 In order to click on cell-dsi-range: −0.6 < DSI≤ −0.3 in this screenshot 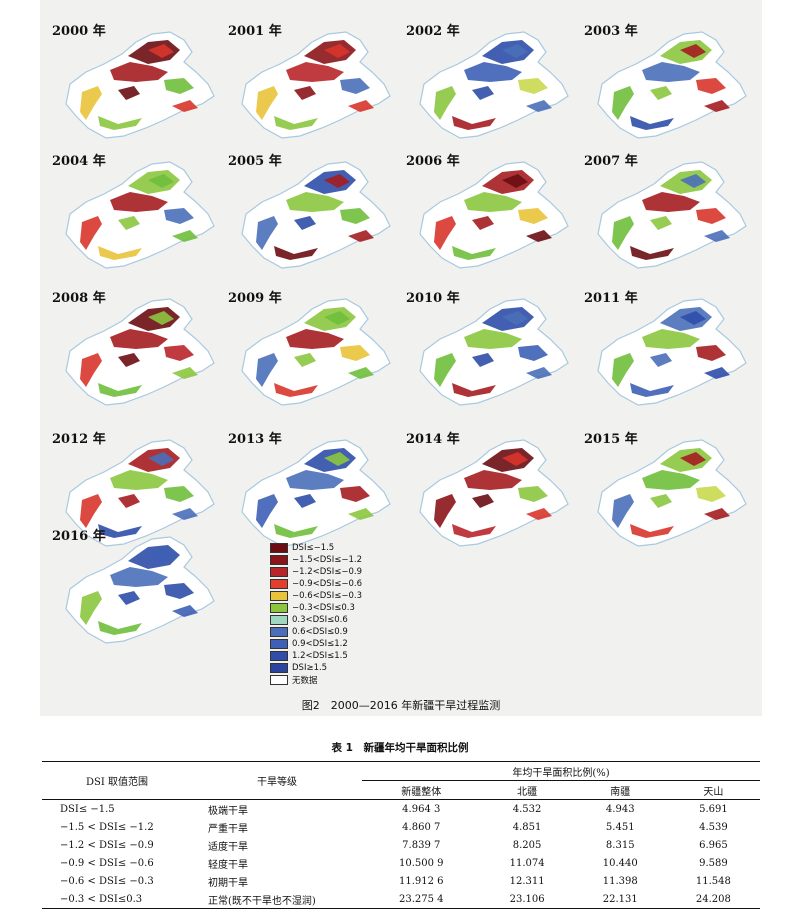, I will do `click(107, 881)`.